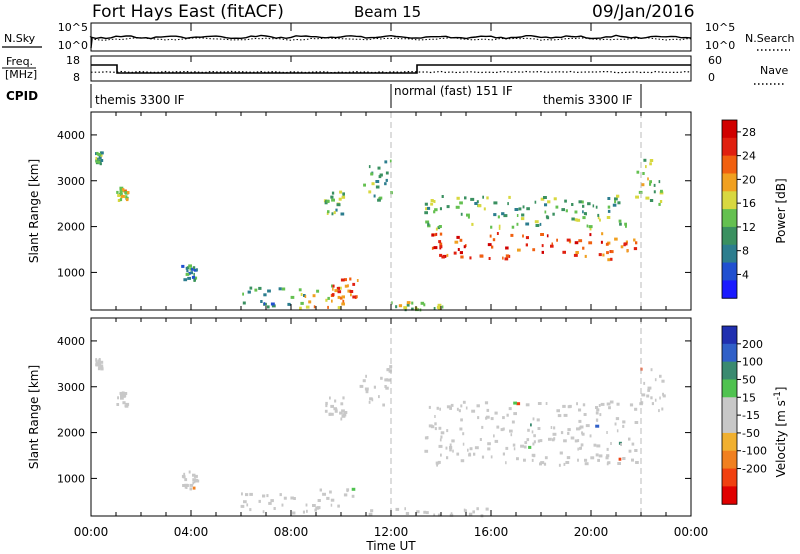 This screenshot has width=800, height=554. What do you see at coordinates (385, 386) in the screenshot?
I see `velocity-cell-r6` at bounding box center [385, 386].